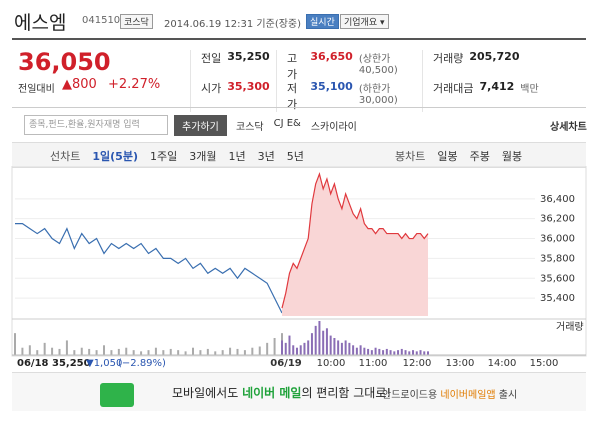 The height and width of the screenshot is (421, 598). What do you see at coordinates (464, 156) in the screenshot?
I see `candle-tabs: 봉차트 일봉 주봉 월봉` at bounding box center [464, 156].